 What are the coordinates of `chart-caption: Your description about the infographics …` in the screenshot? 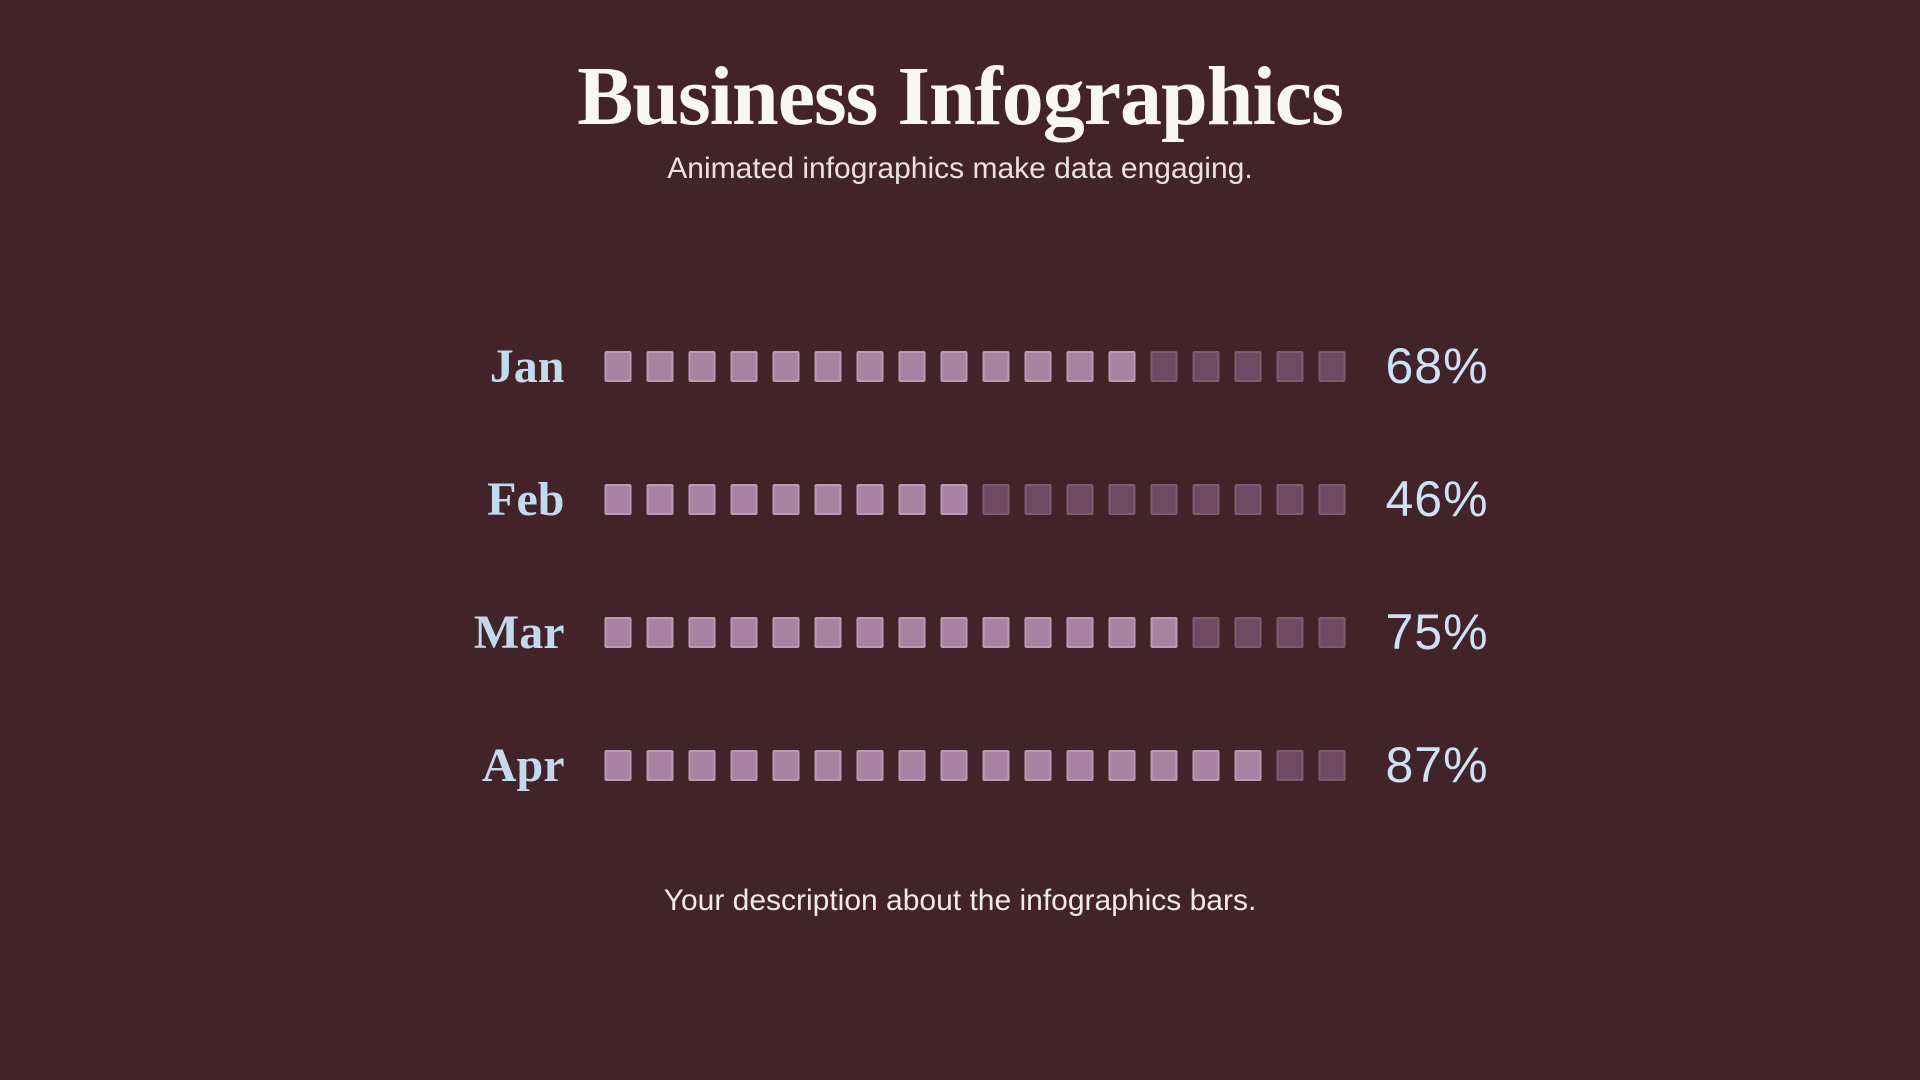 It's located at (960, 900).